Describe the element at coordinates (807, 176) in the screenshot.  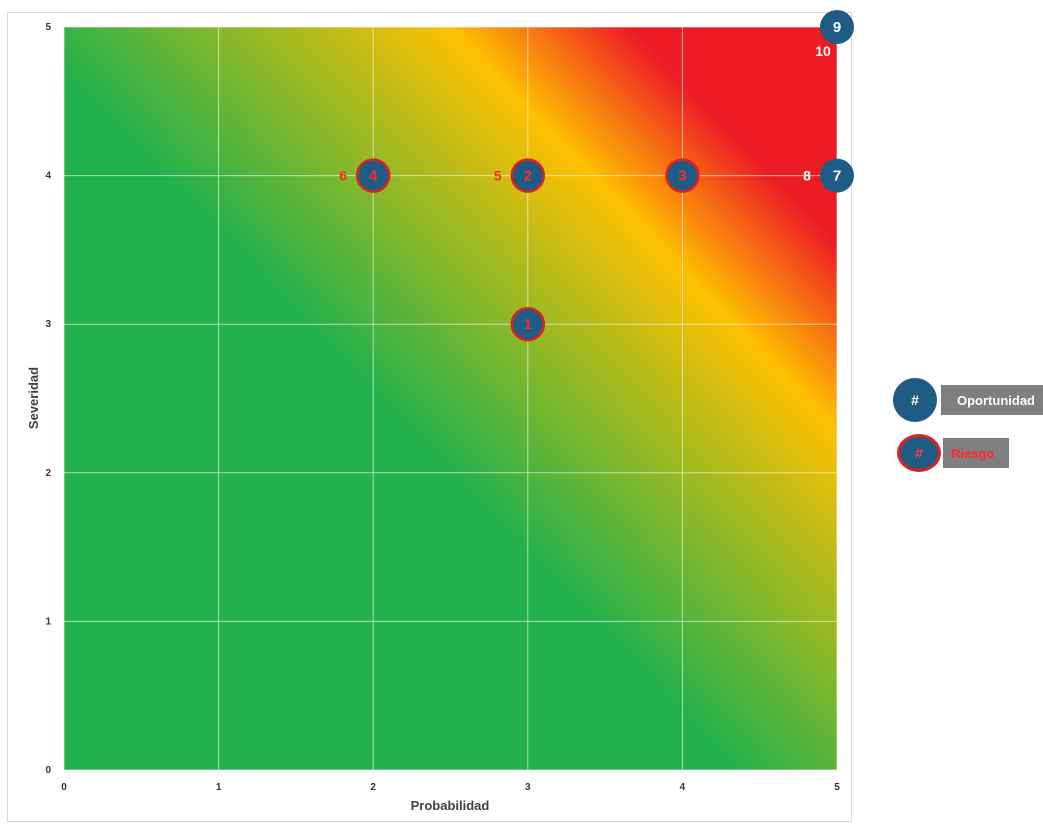
I see `side-label-8: 8` at that location.